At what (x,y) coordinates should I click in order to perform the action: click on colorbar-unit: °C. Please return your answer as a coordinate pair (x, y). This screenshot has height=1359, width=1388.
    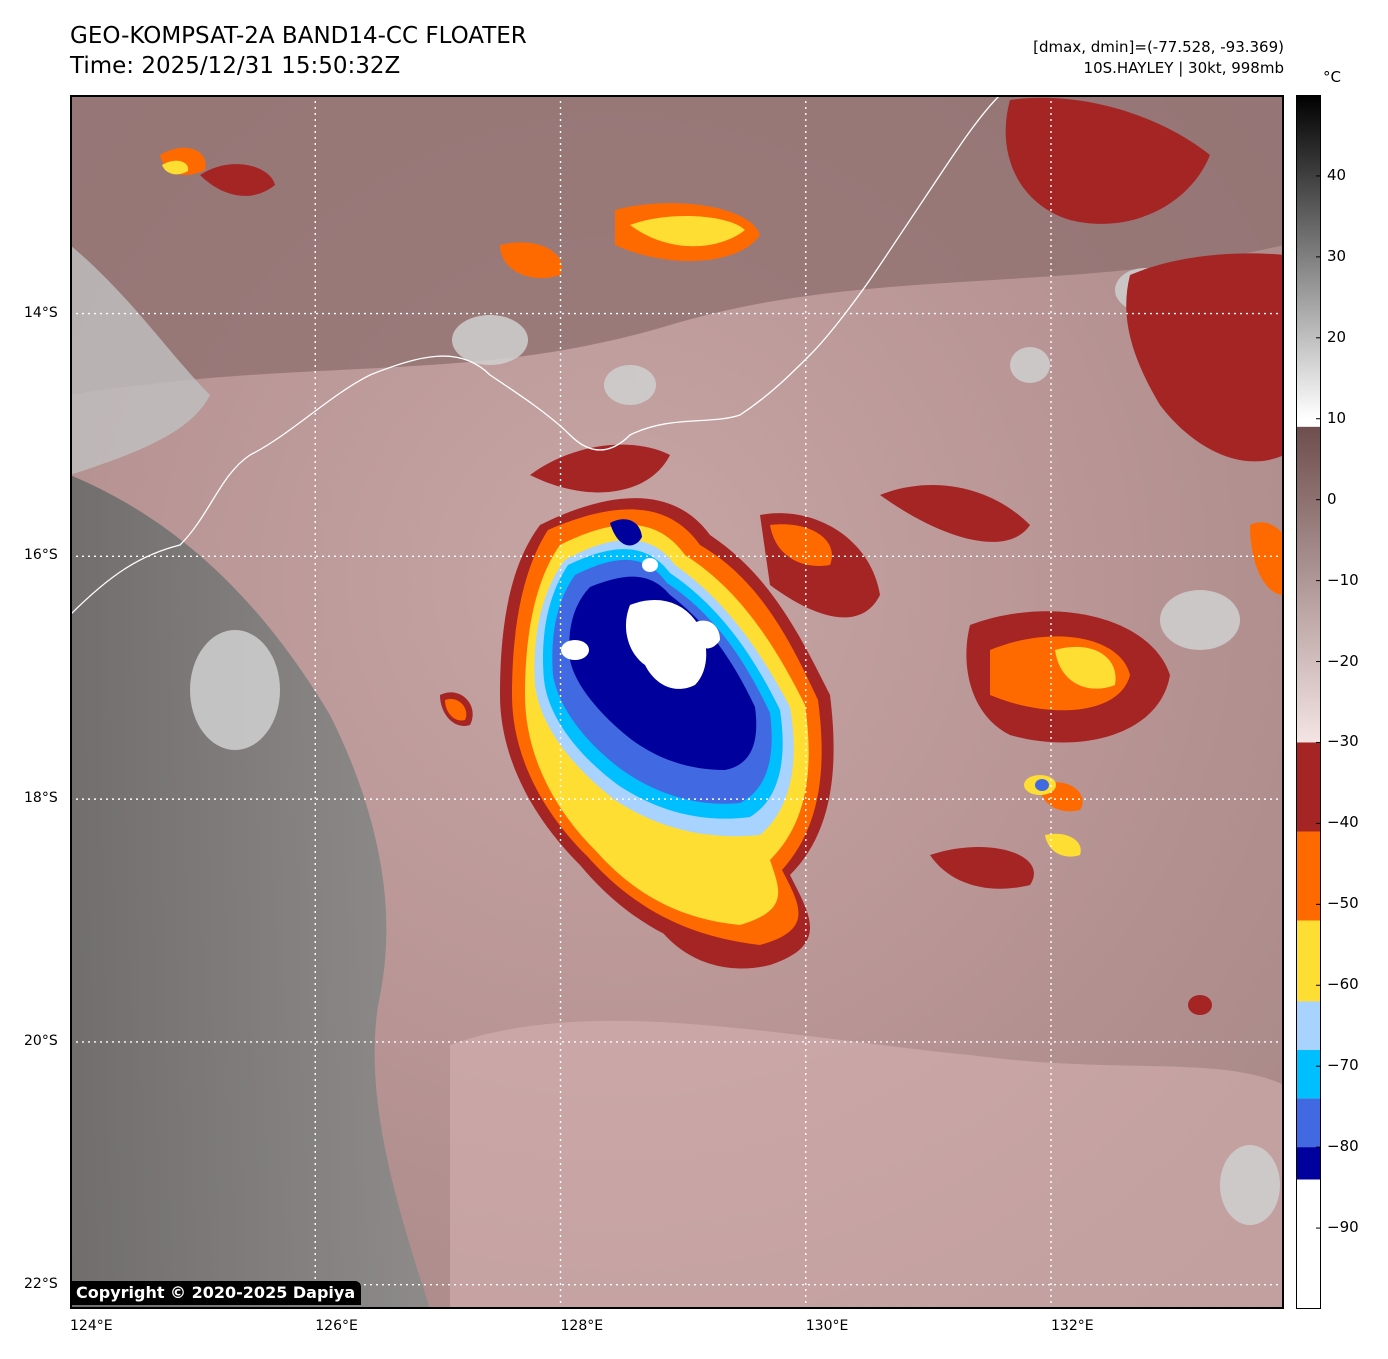
    Looking at the image, I should click on (1332, 77).